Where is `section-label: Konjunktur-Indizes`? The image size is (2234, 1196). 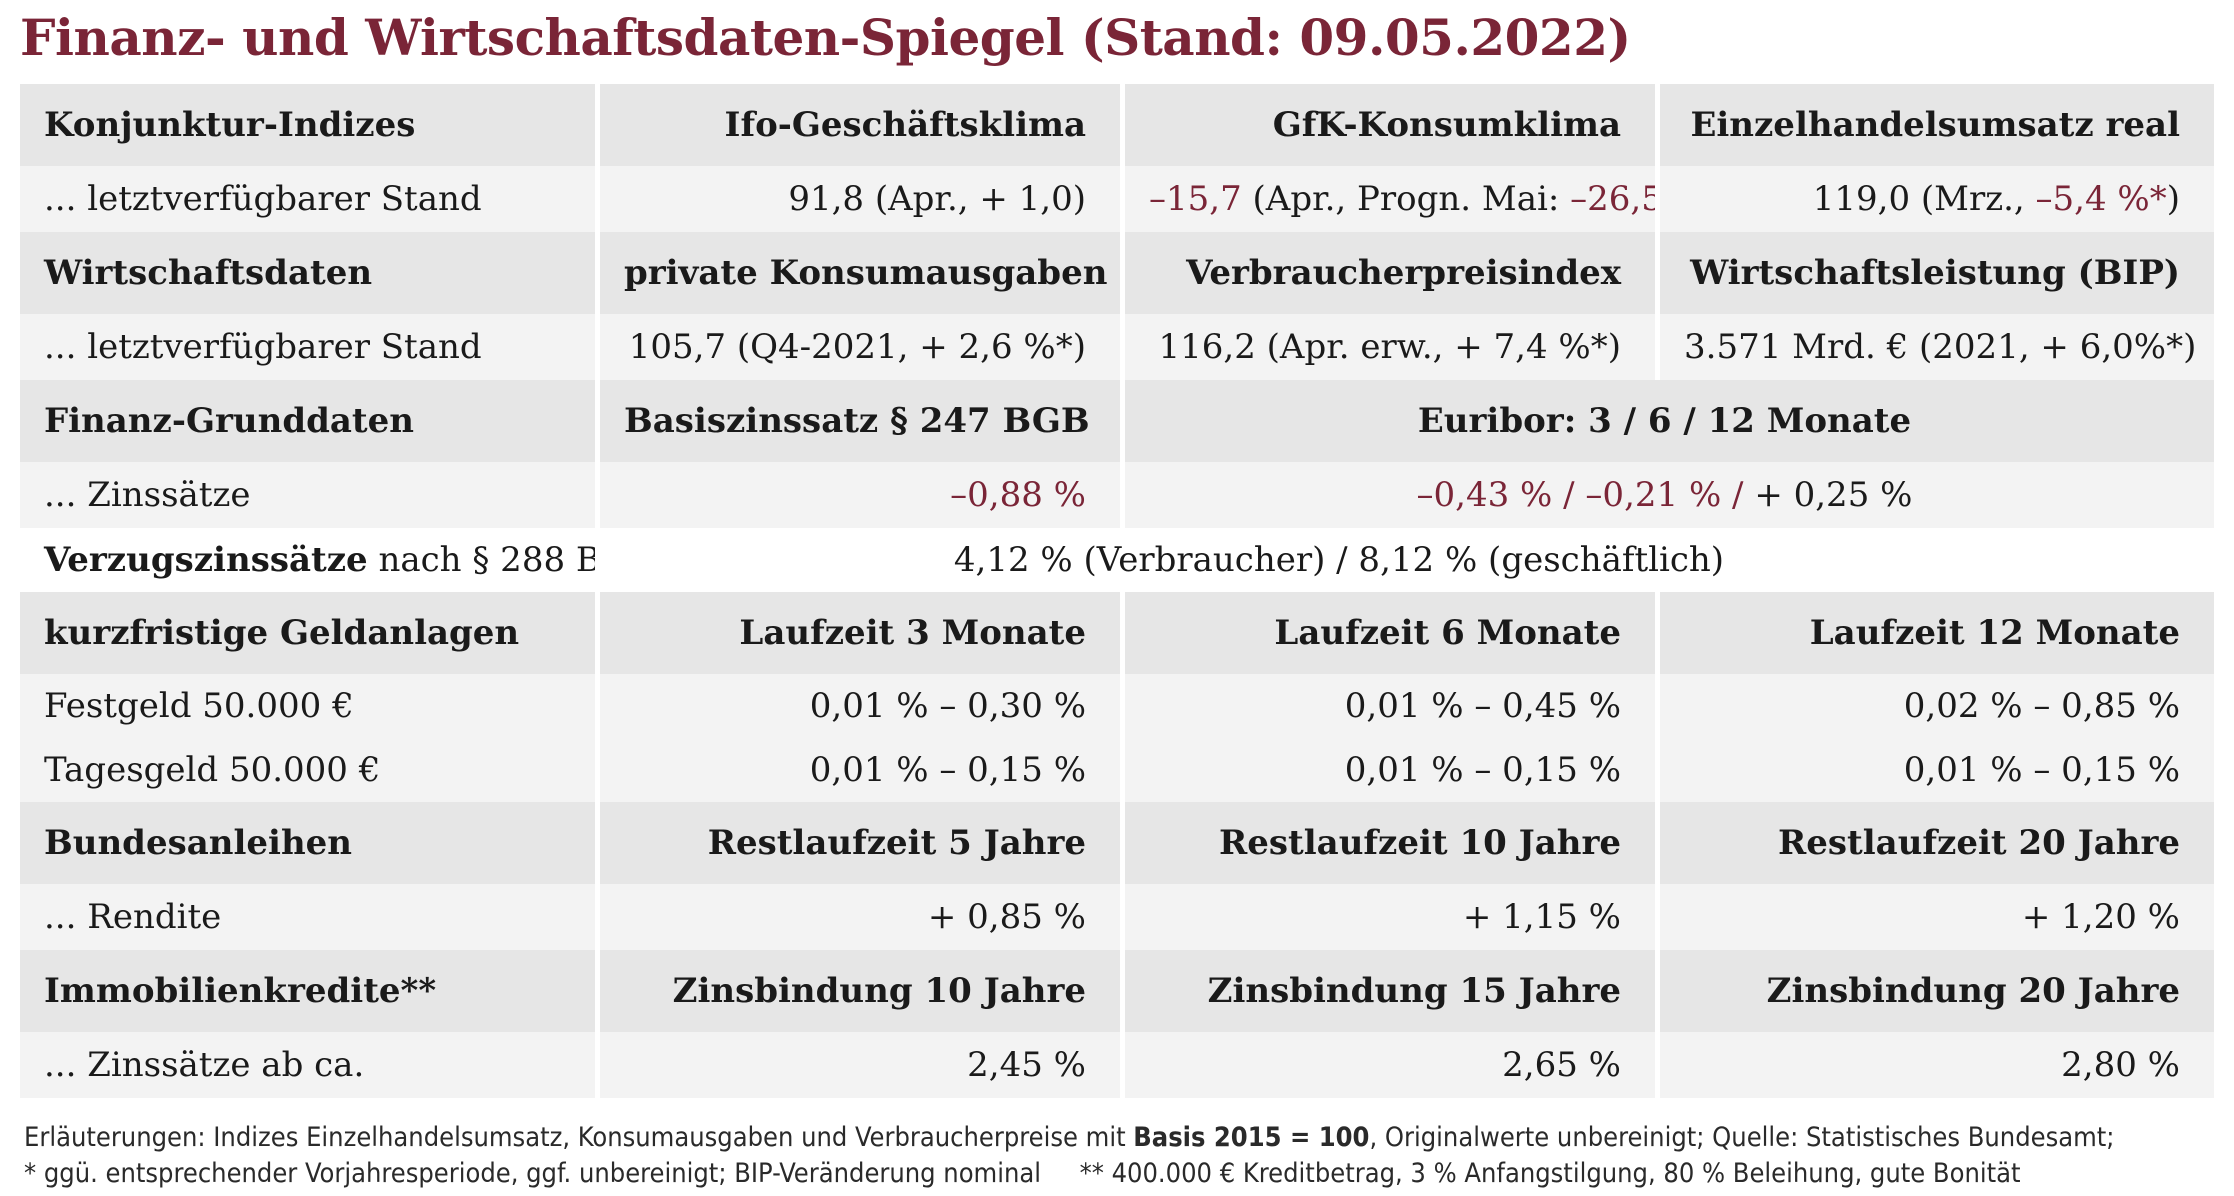
section-label: Konjunktur-Indizes is located at coordinates (307, 125).